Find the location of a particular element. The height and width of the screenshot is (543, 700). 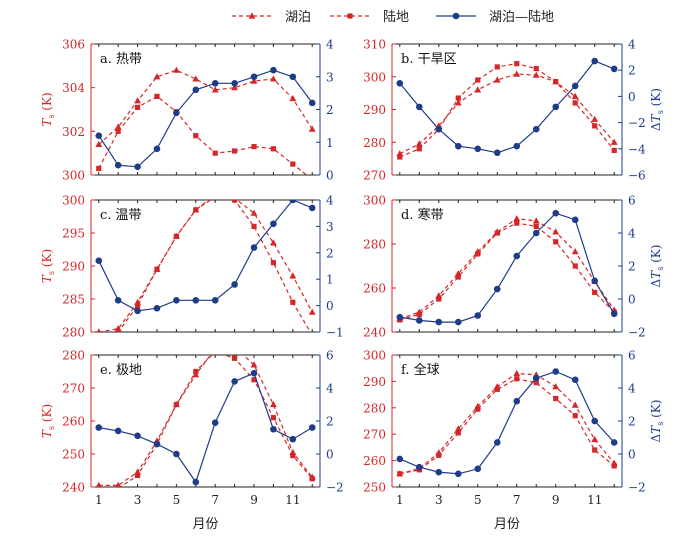

series-land is located at coordinates (507, 426).